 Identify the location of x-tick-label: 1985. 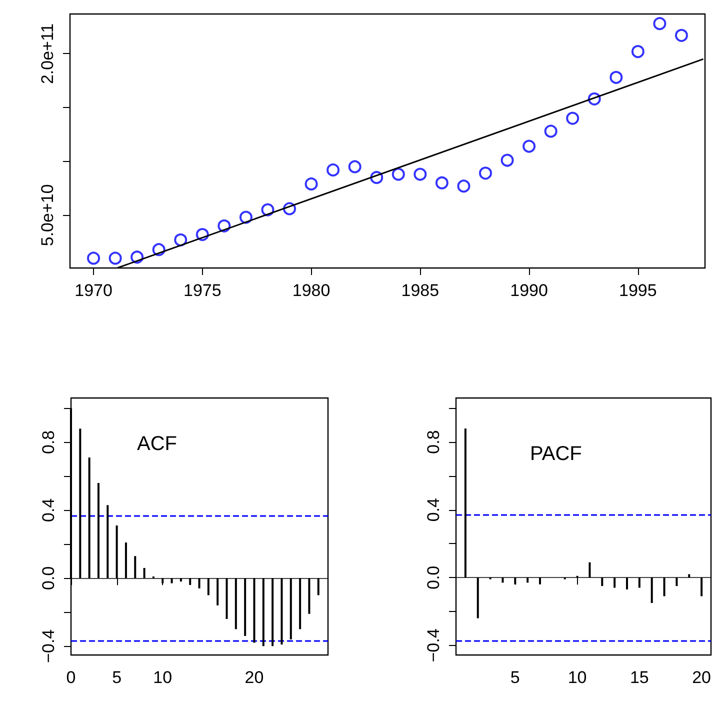
(420, 290).